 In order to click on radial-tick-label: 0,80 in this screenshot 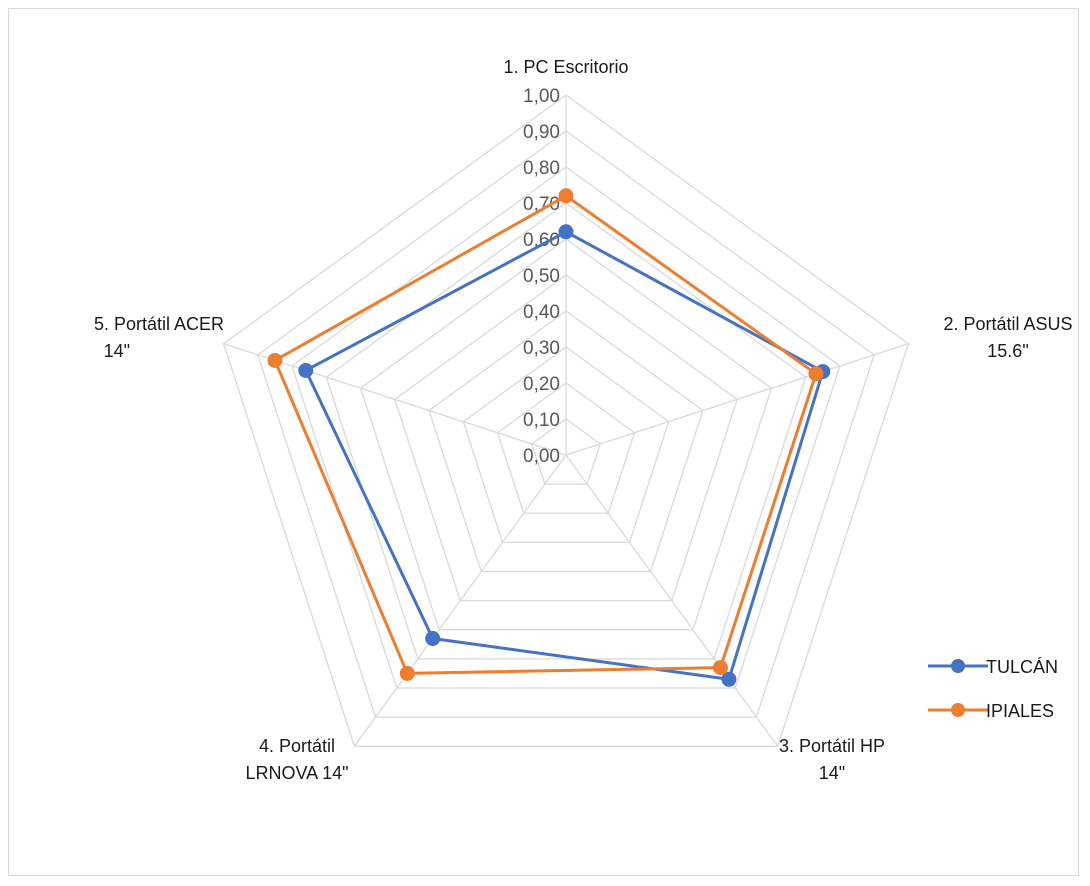, I will do `click(541, 168)`.